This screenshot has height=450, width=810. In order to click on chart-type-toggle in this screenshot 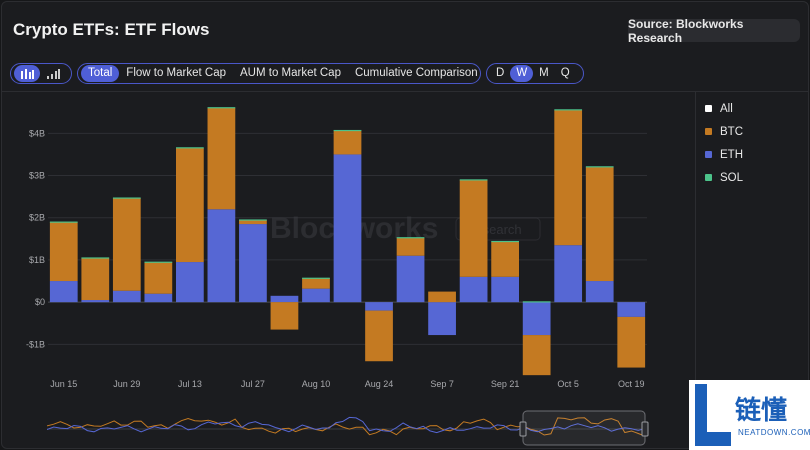, I will do `click(41, 73)`.